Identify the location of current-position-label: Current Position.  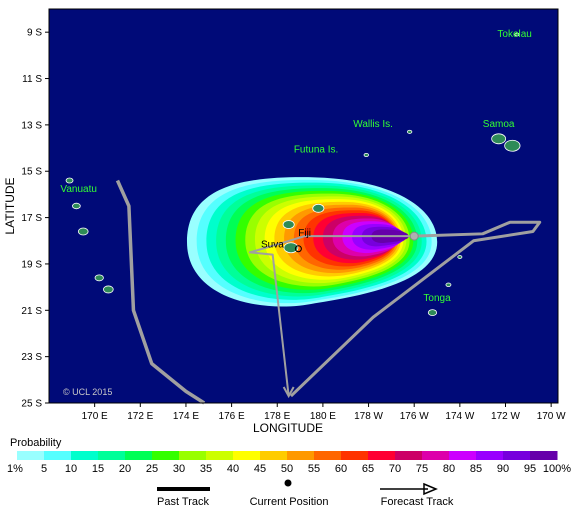
(289, 502).